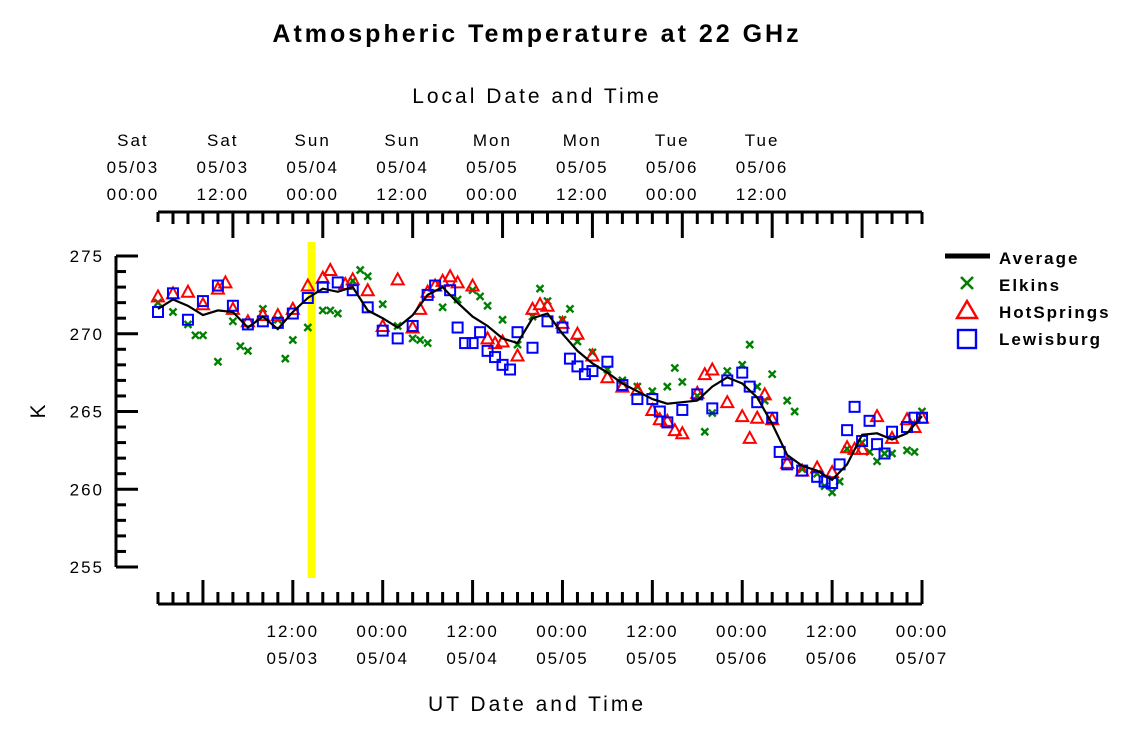 Image resolution: width=1125 pixels, height=731 pixels. What do you see at coordinates (382, 658) in the screenshot?
I see `bottom-tick-label-date: 05/04` at bounding box center [382, 658].